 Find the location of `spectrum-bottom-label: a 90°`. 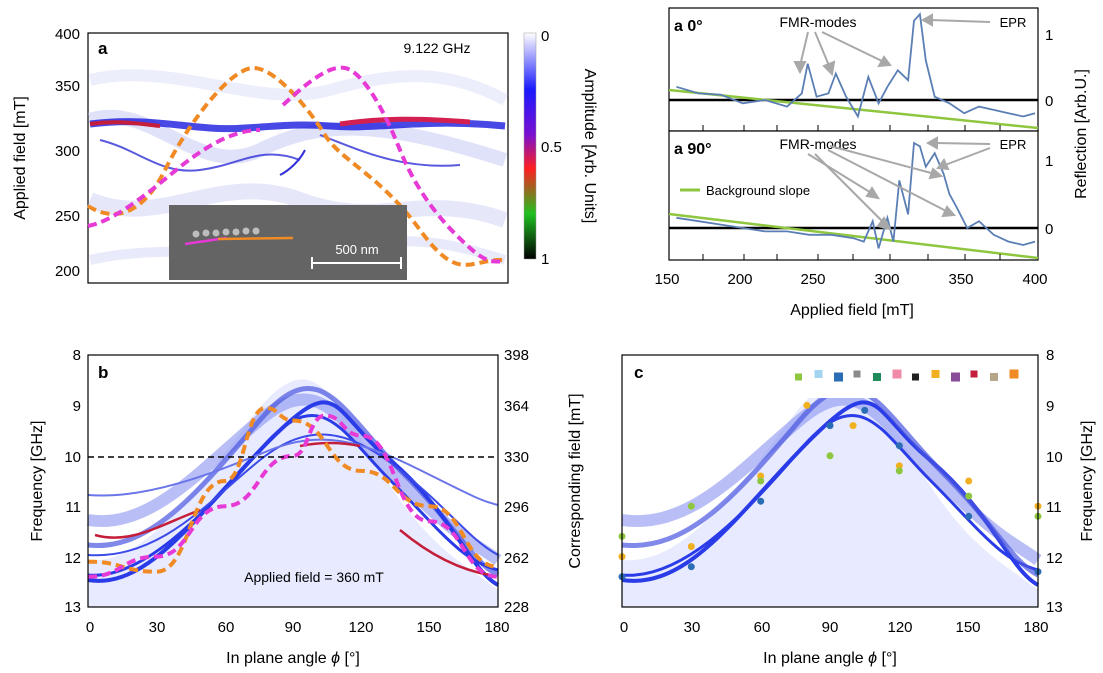

spectrum-bottom-label: a 90° is located at coordinates (693, 149).